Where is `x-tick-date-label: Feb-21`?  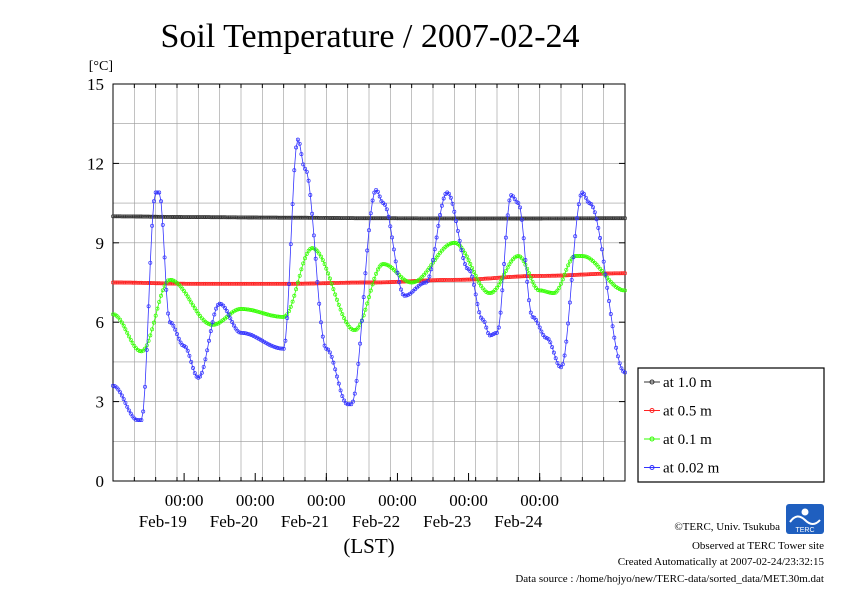
x-tick-date-label: Feb-21 is located at coordinates (305, 521).